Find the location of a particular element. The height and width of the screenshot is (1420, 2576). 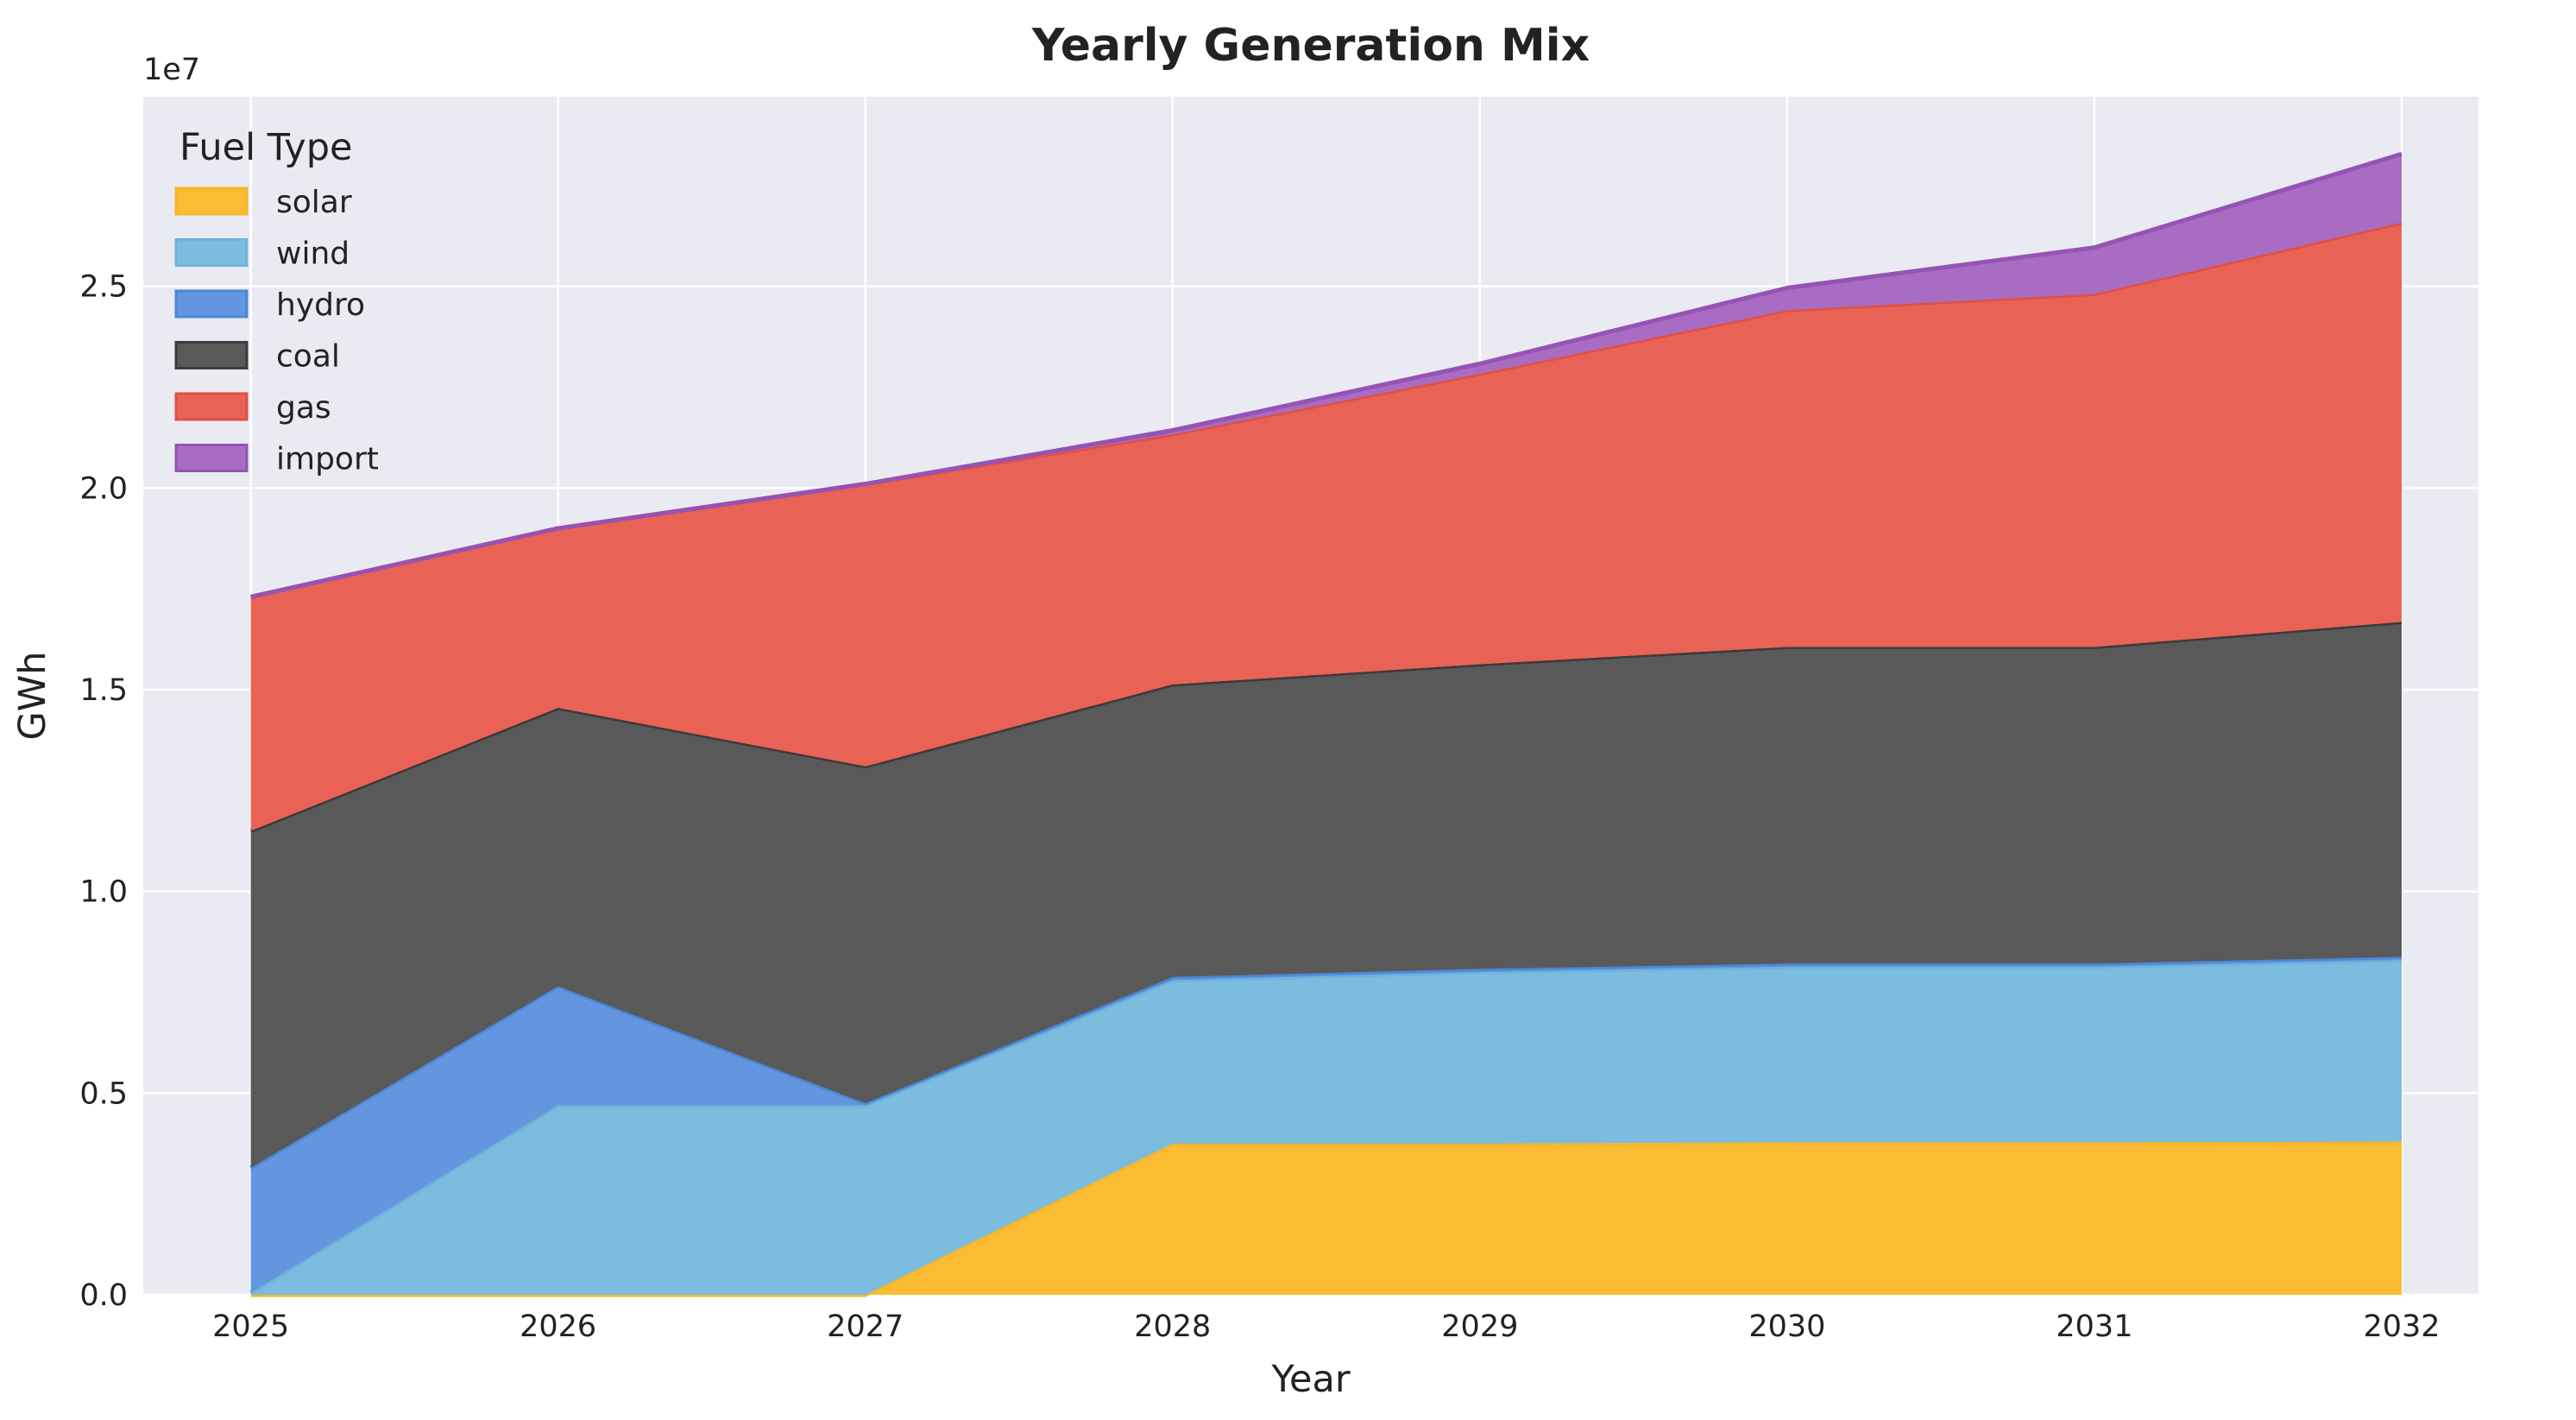

legend-label-import: import is located at coordinates (328, 459).